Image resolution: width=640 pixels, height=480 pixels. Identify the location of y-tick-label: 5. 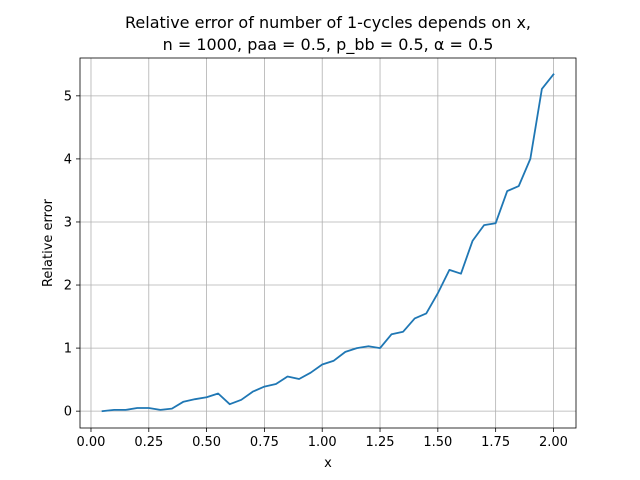
(68, 96).